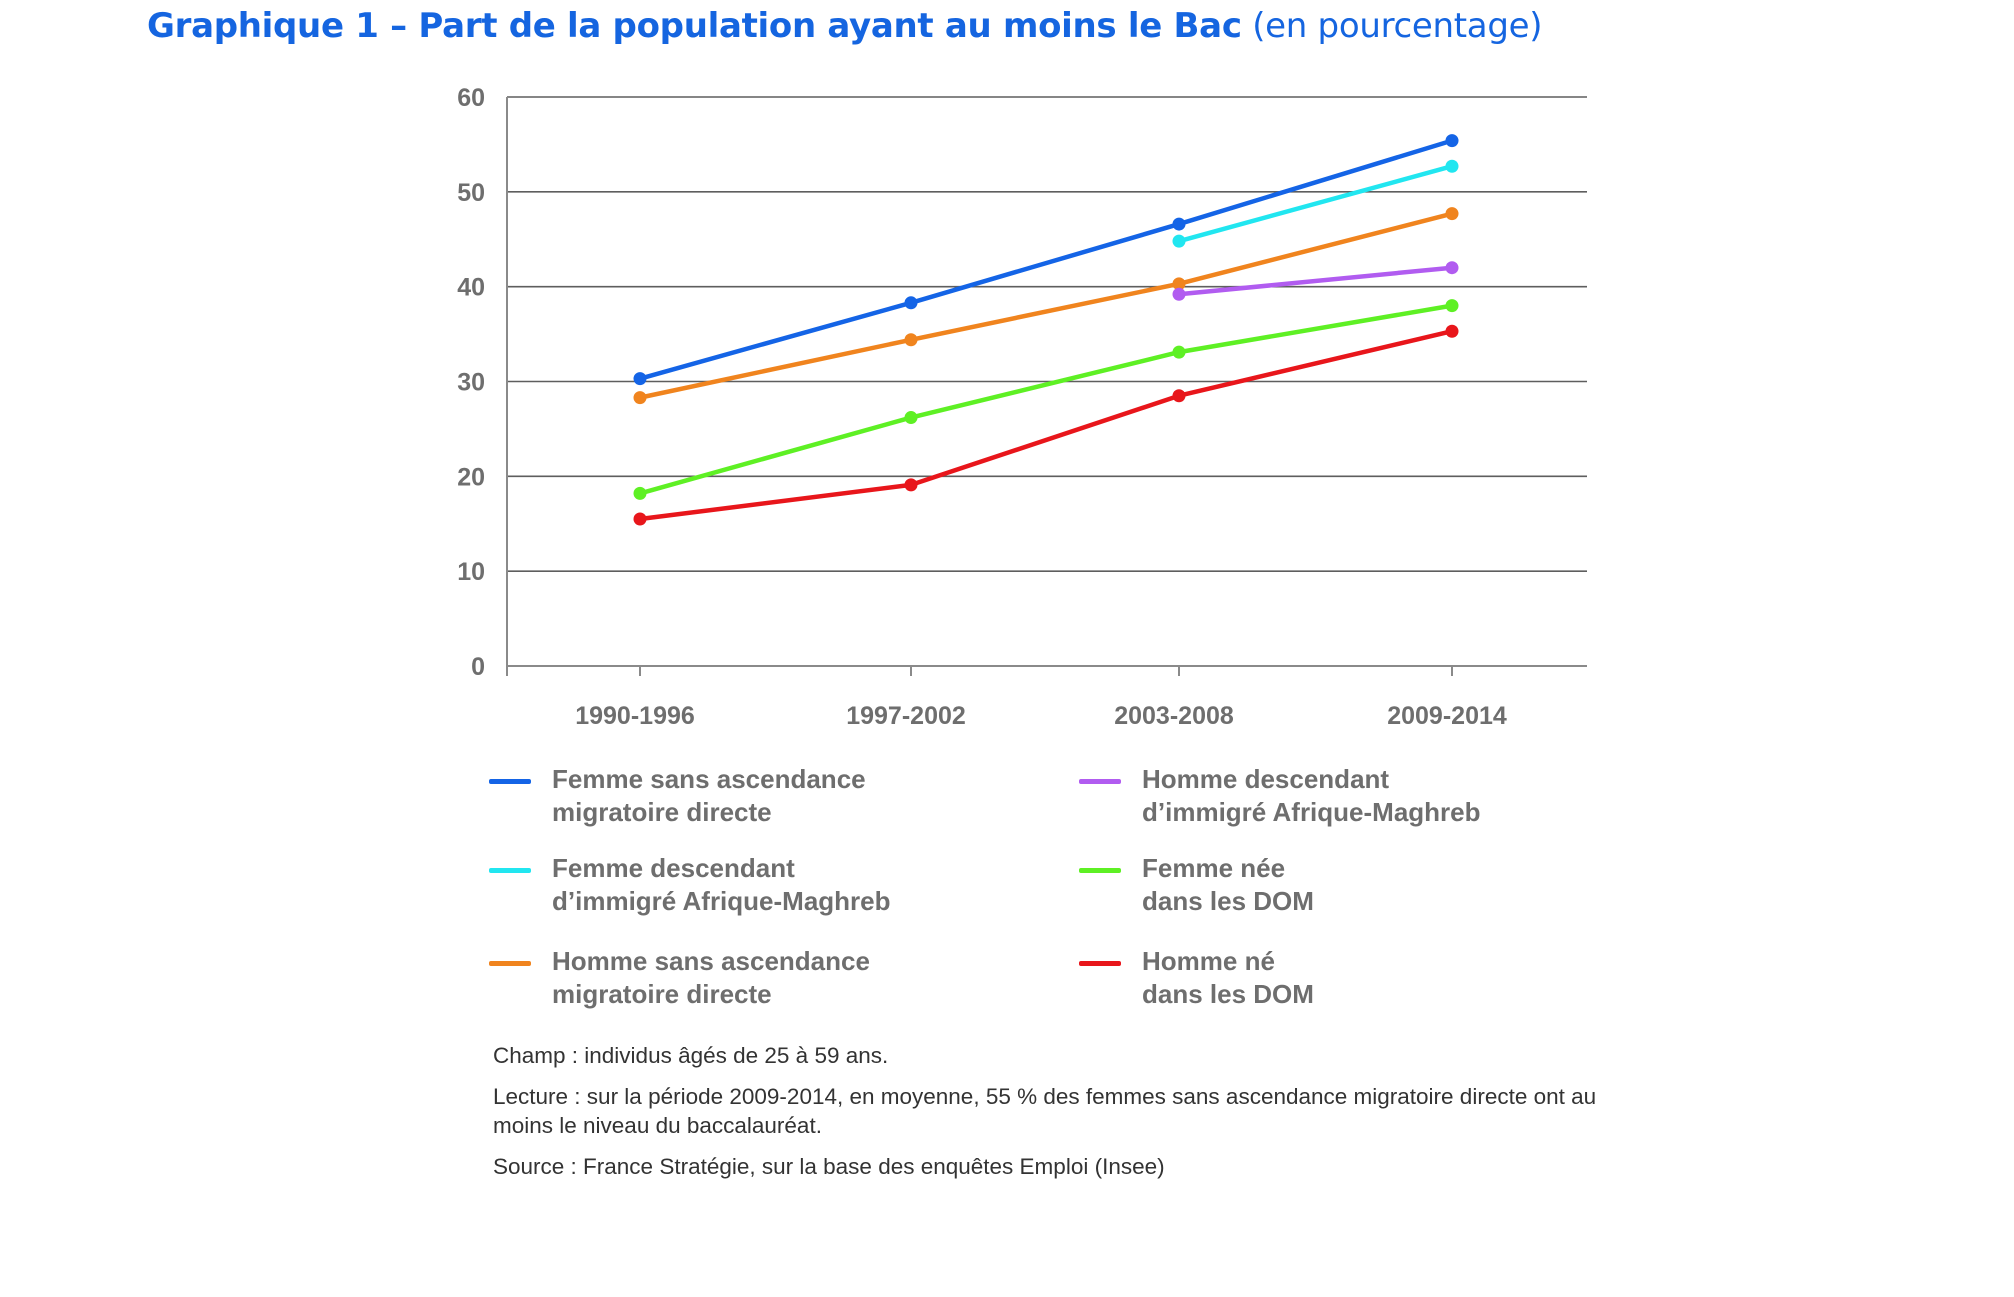 This screenshot has width=2014, height=1297. What do you see at coordinates (1208, 961) in the screenshot?
I see `legend-label-line1: Homme né` at bounding box center [1208, 961].